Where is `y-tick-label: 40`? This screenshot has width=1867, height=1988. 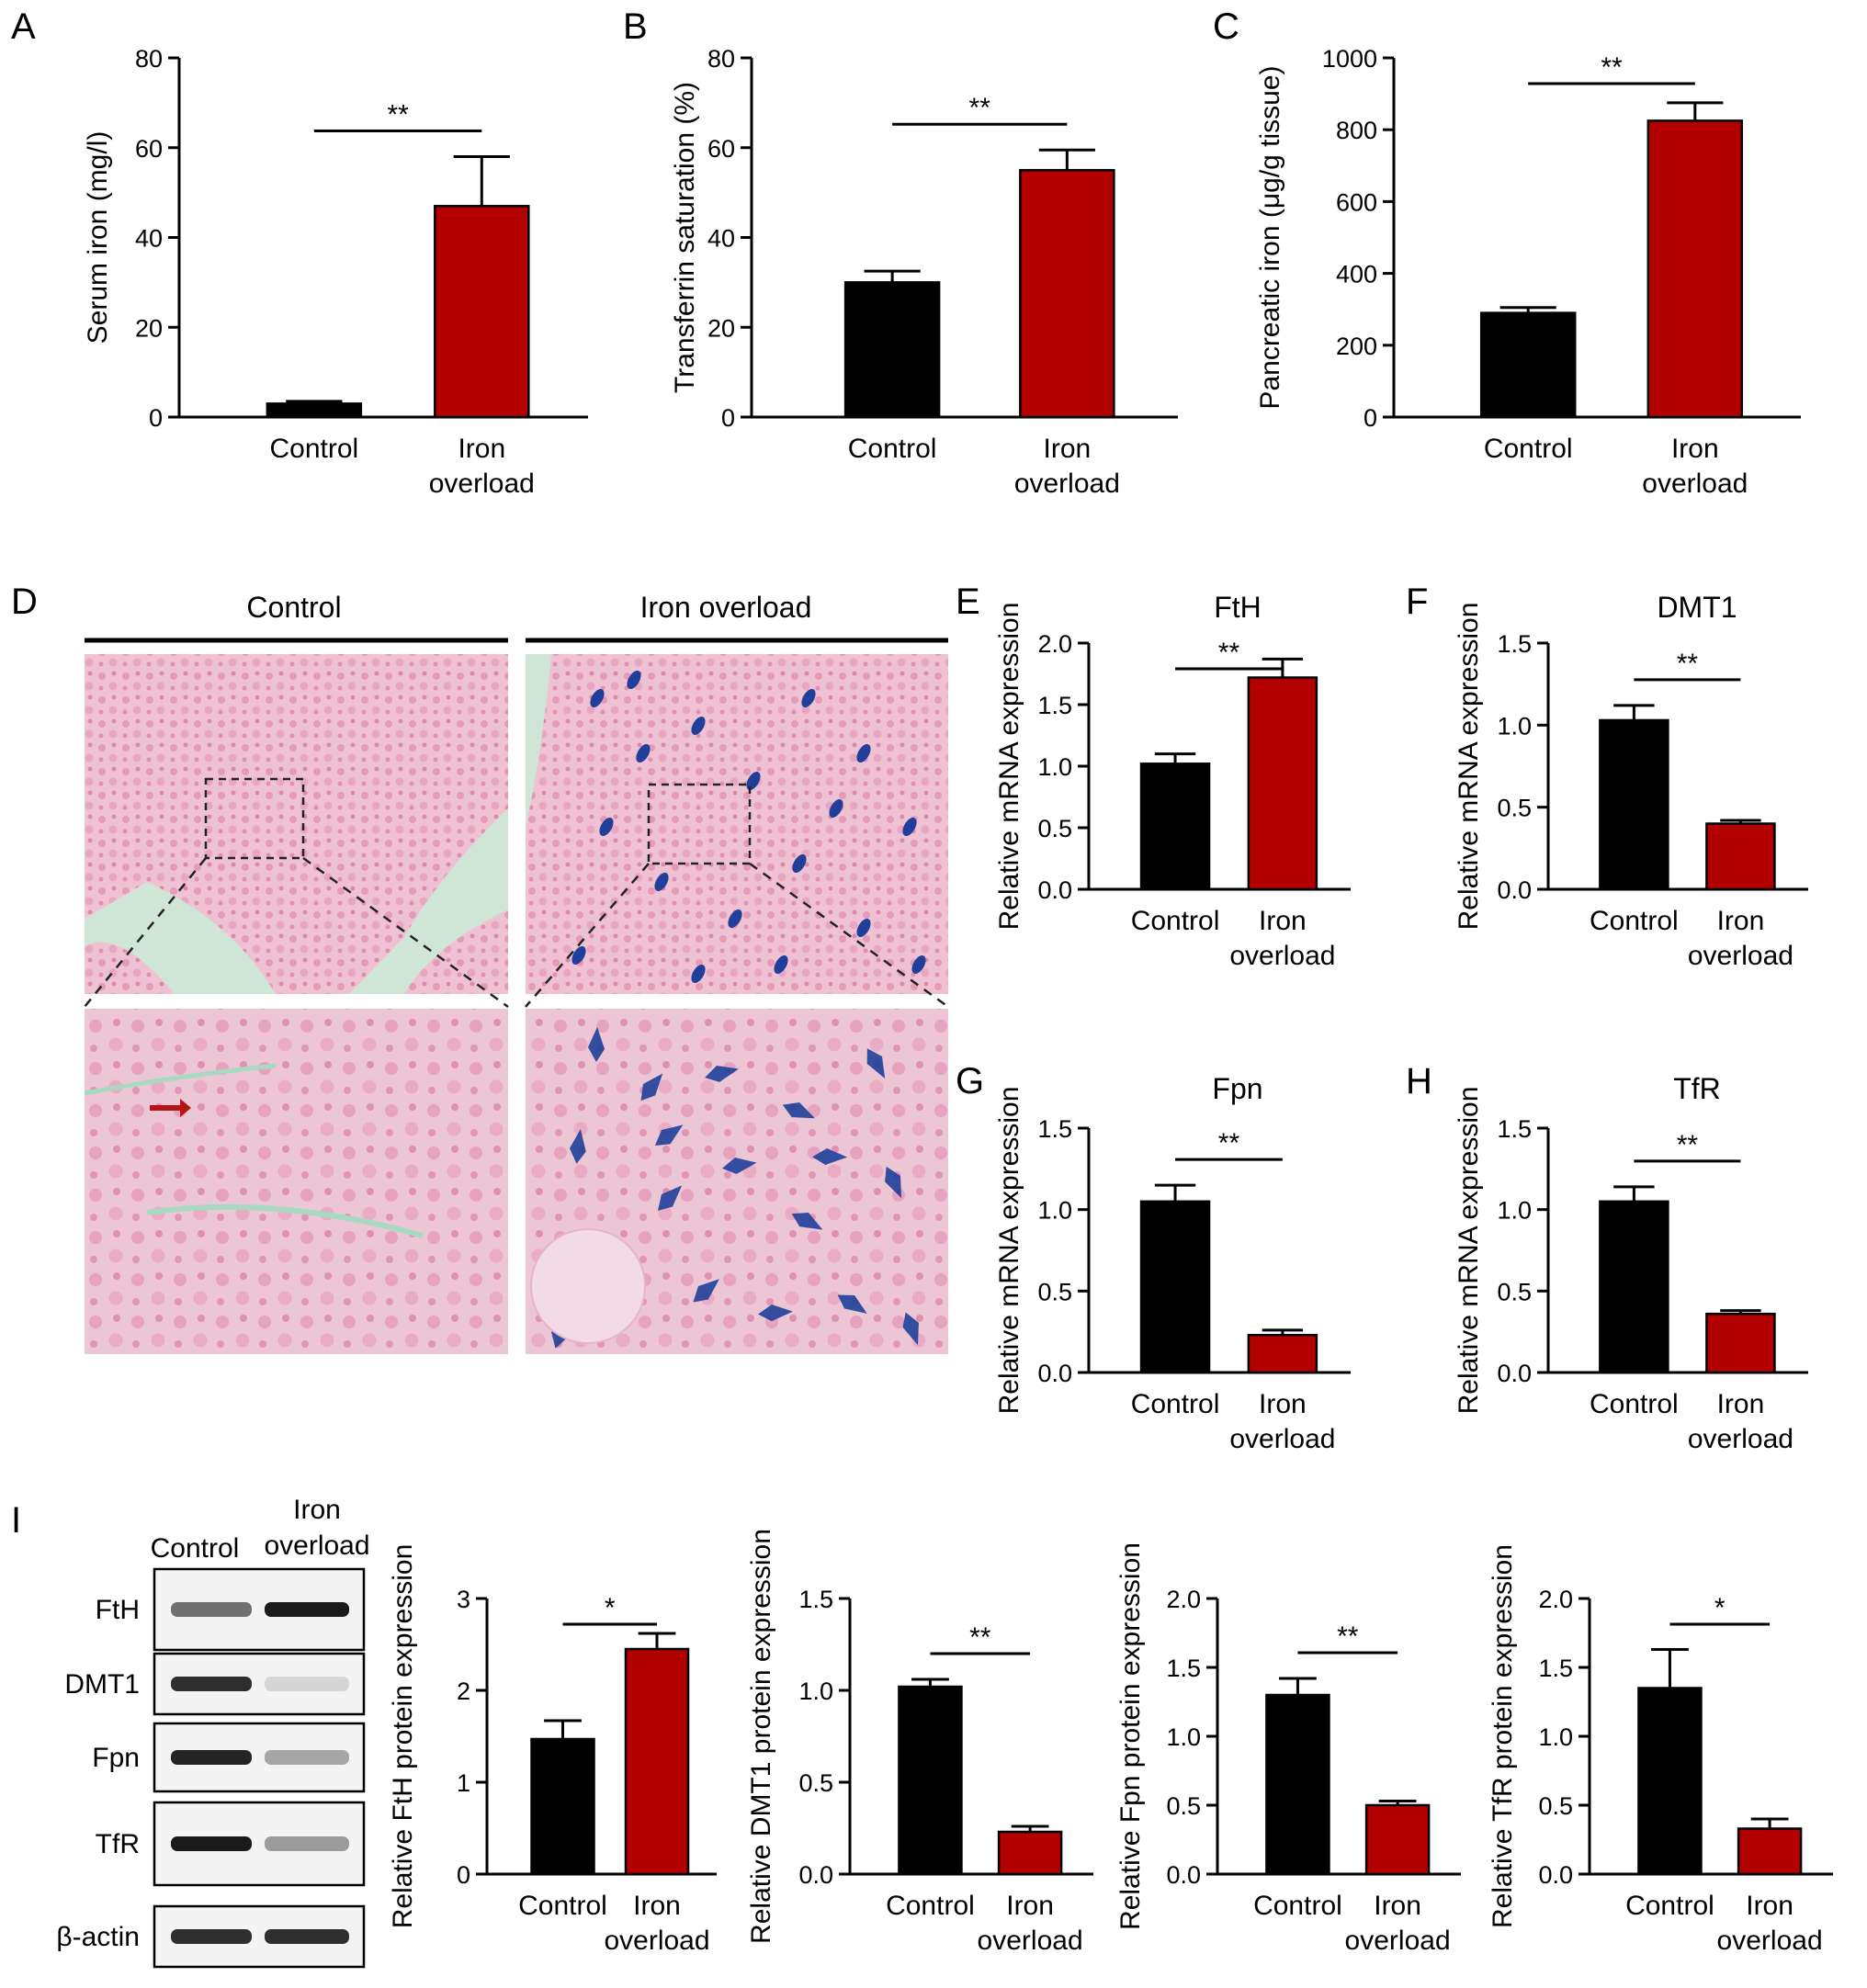 y-tick-label: 40 is located at coordinates (149, 239).